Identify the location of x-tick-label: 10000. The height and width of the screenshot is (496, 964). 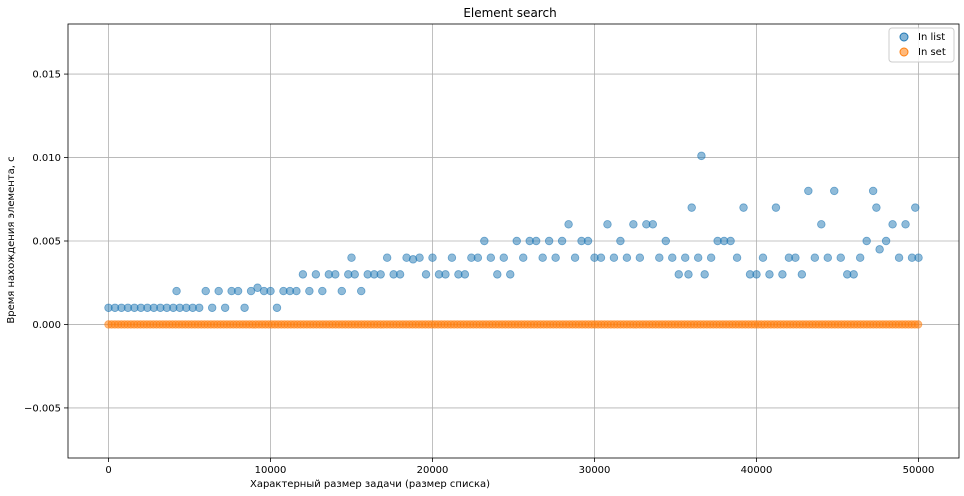
(271, 470).